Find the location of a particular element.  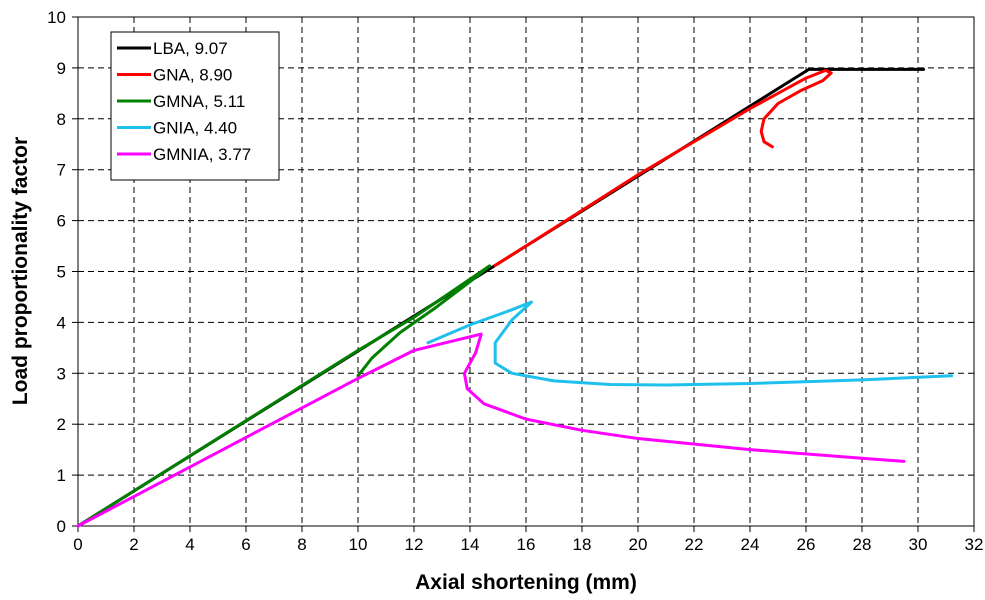

x-tick-label: 32 is located at coordinates (974, 544).